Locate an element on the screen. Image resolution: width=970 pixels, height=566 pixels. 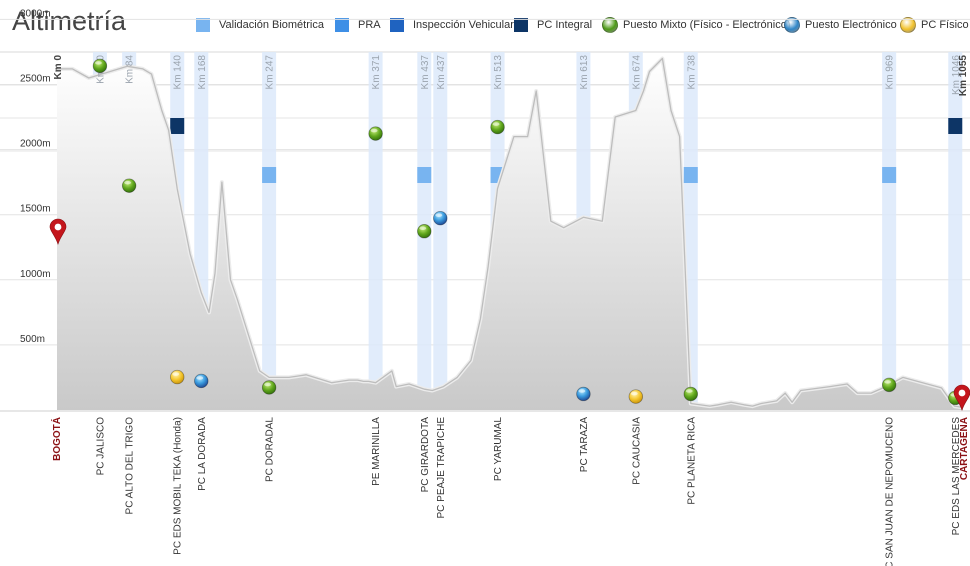
station-name-label: PC EDS MOBIL TEKA (Honda) is located at coordinates (178, 486).